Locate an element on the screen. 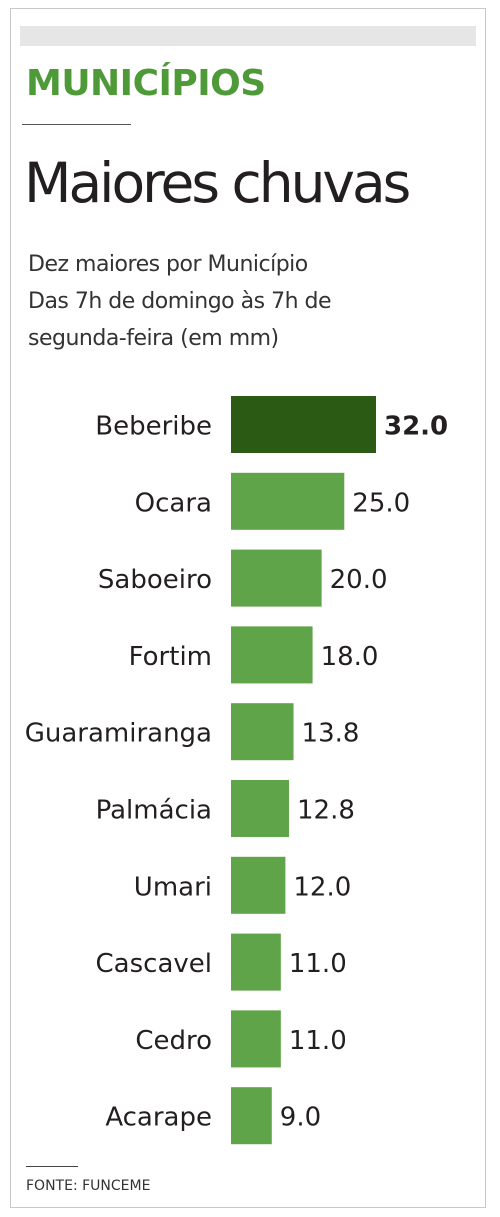 The image size is (500, 1217). value-label: 25.0 is located at coordinates (381, 503).